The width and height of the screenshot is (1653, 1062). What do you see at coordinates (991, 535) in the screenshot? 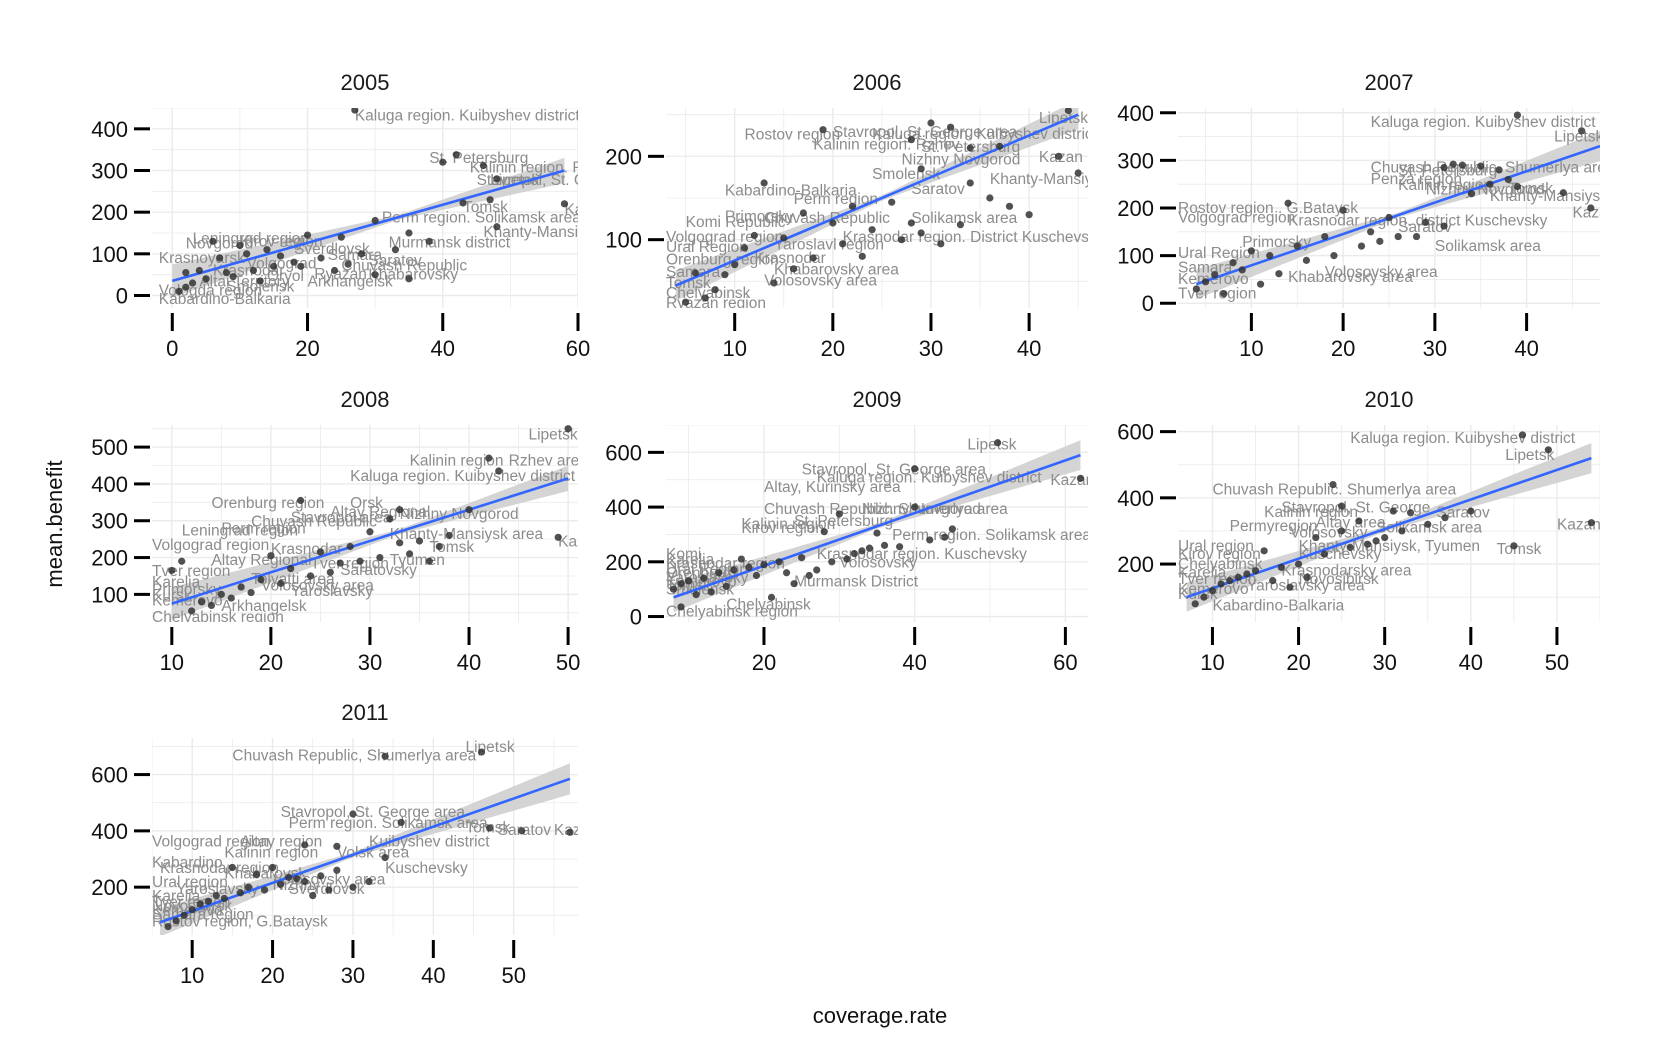
I see `region-label: Perm region. Solikamsk area` at bounding box center [991, 535].